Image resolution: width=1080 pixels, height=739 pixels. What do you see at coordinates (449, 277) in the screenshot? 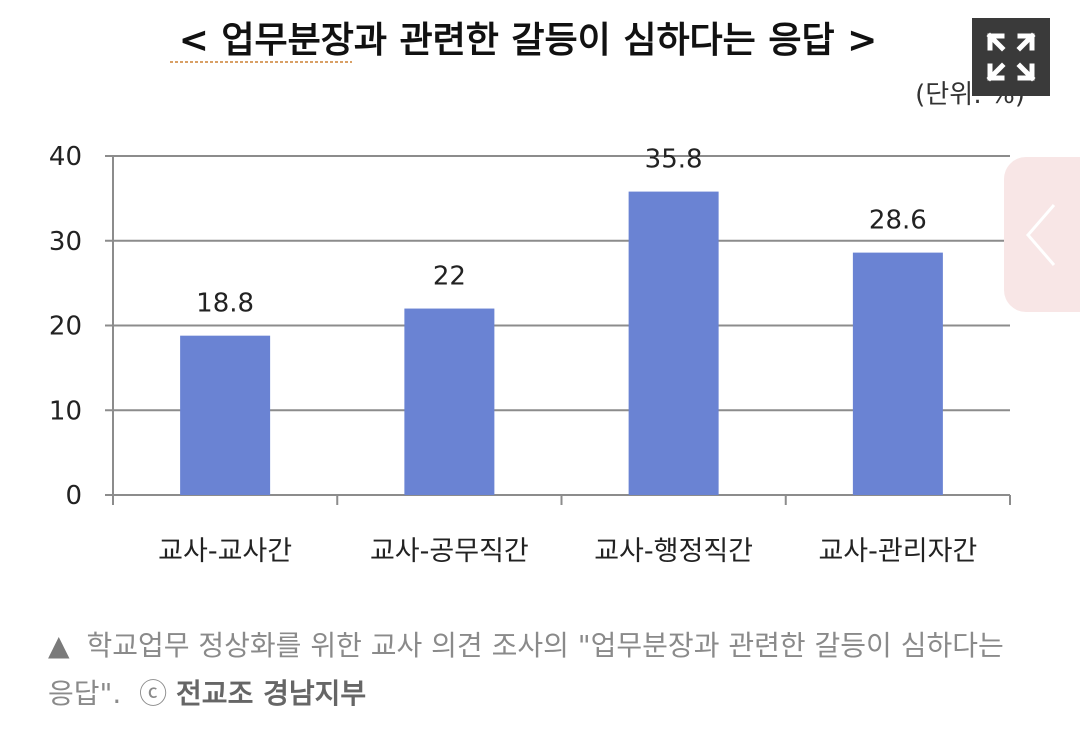
I see `data-label-2: 22` at bounding box center [449, 277].